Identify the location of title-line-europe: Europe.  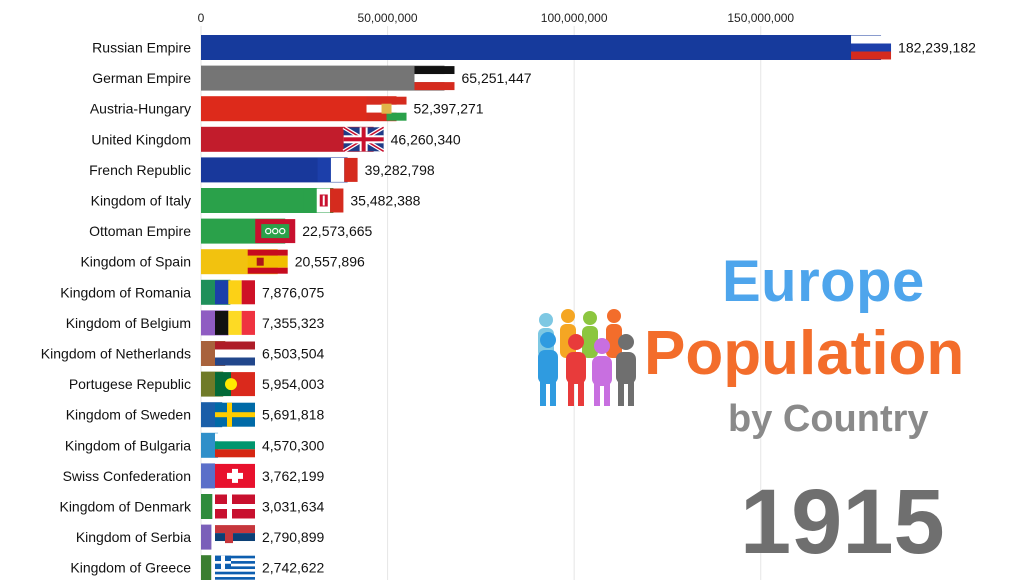
(823, 281).